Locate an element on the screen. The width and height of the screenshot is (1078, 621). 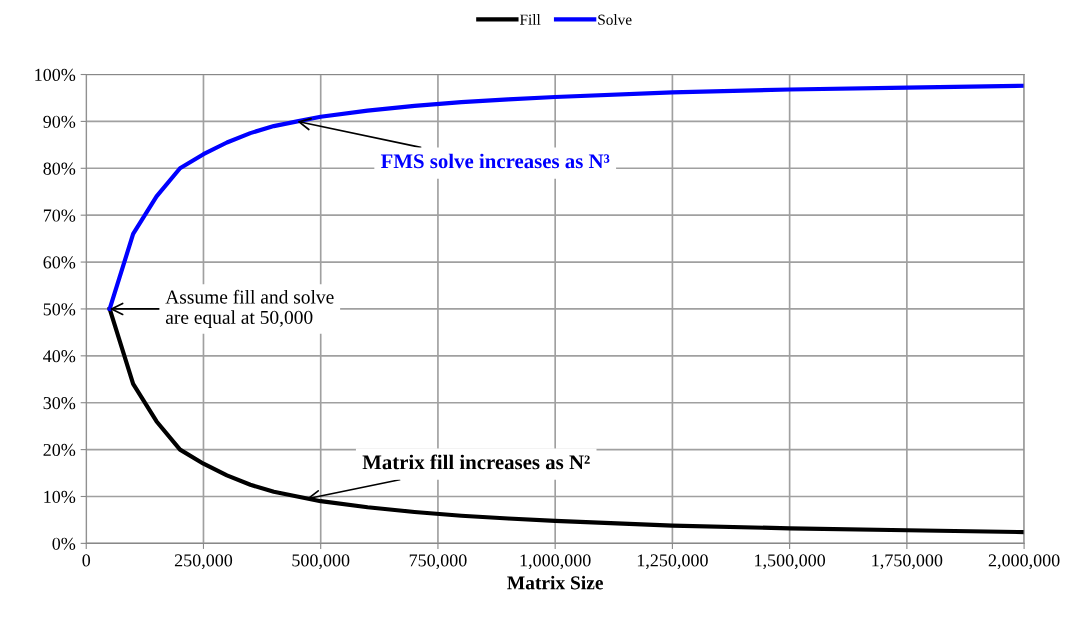
y-tick-label: 0% is located at coordinates (64, 543).